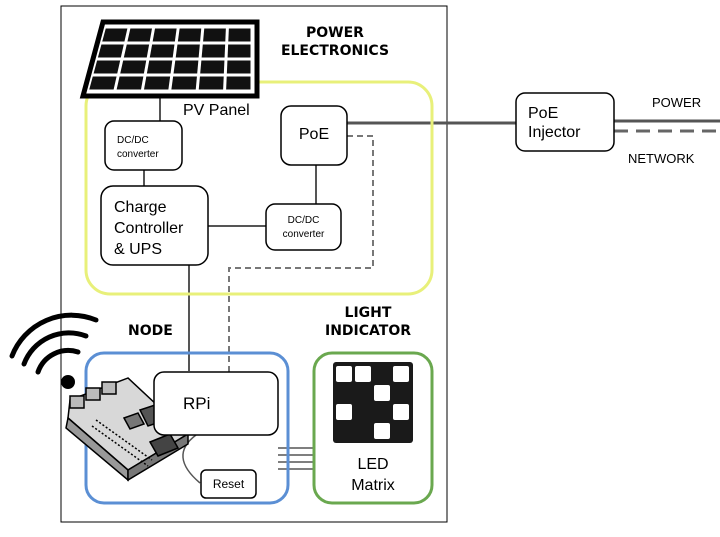 The width and height of the screenshot is (720, 537). I want to click on charge-controller-label-line2: Controller, so click(149, 228).